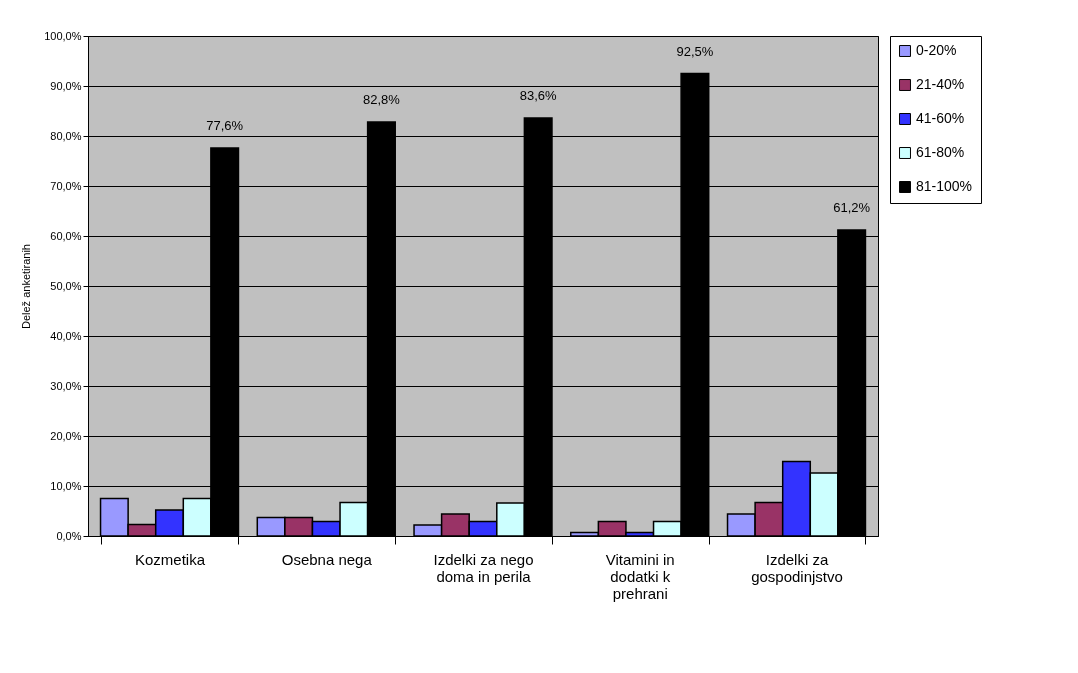  I want to click on legend-label: 0-20%, so click(936, 50).